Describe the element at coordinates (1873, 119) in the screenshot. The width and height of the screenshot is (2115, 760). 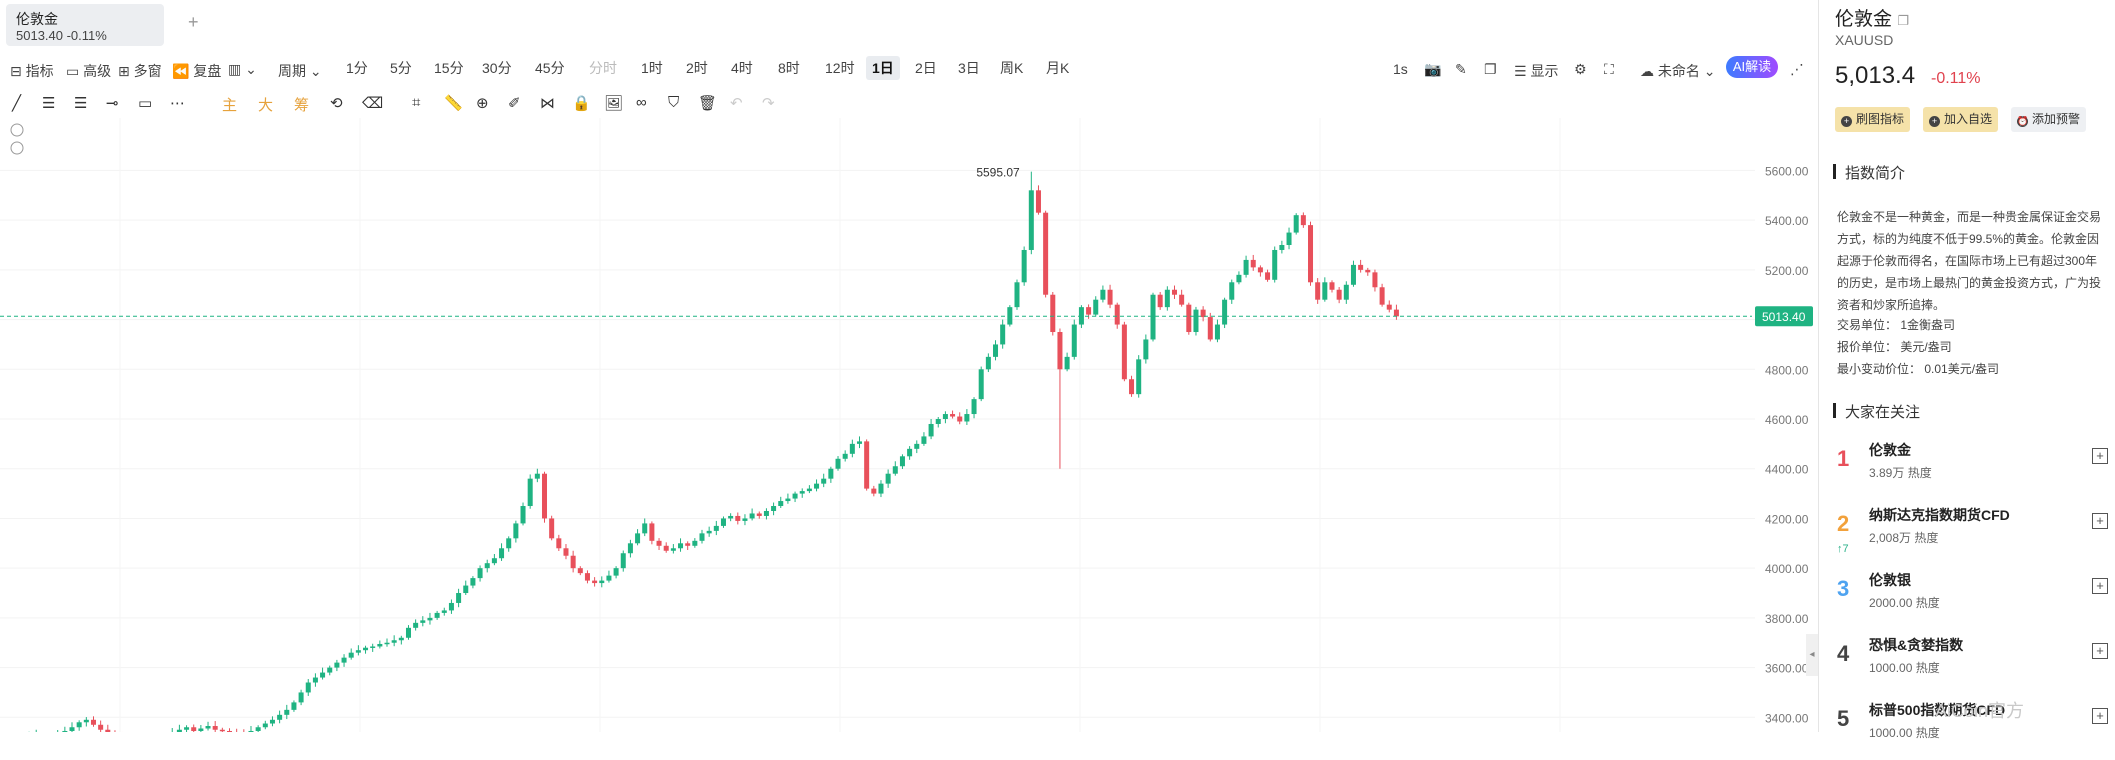
I see `chart-indicator-button: + 刷图指标` at that location.